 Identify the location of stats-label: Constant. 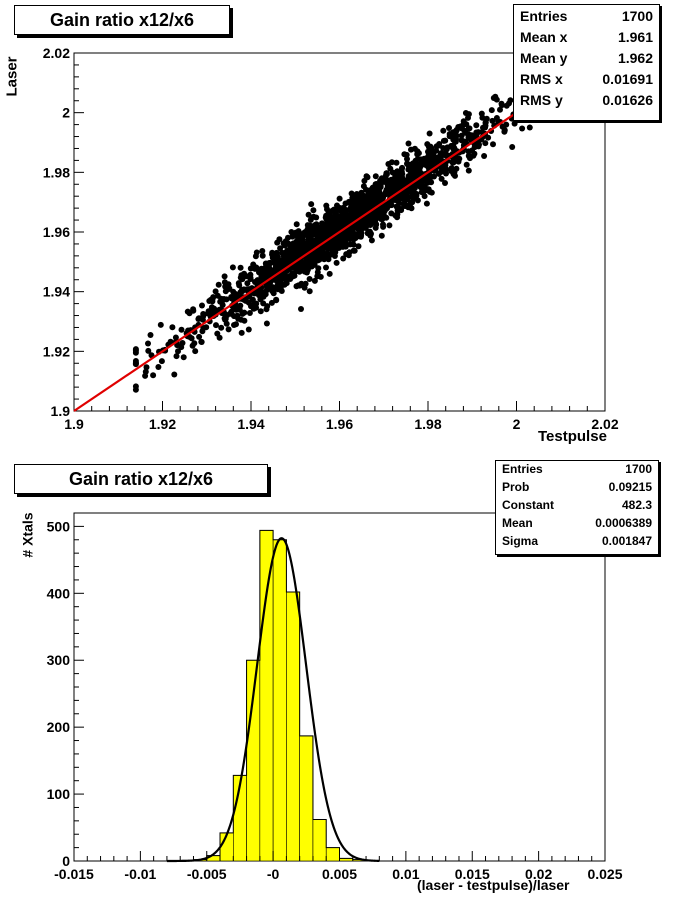
(528, 505).